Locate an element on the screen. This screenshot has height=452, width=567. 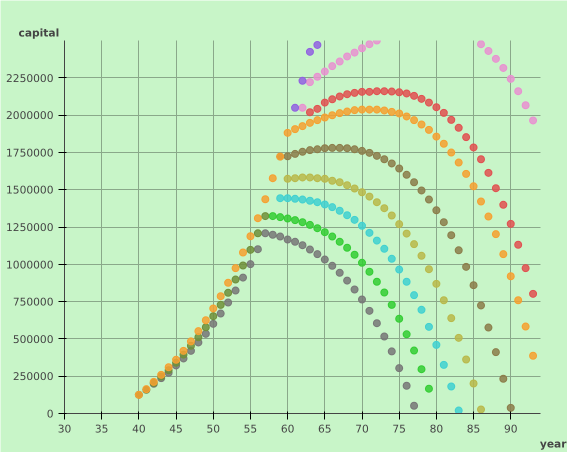
x-tick-label: 45 is located at coordinates (176, 429).